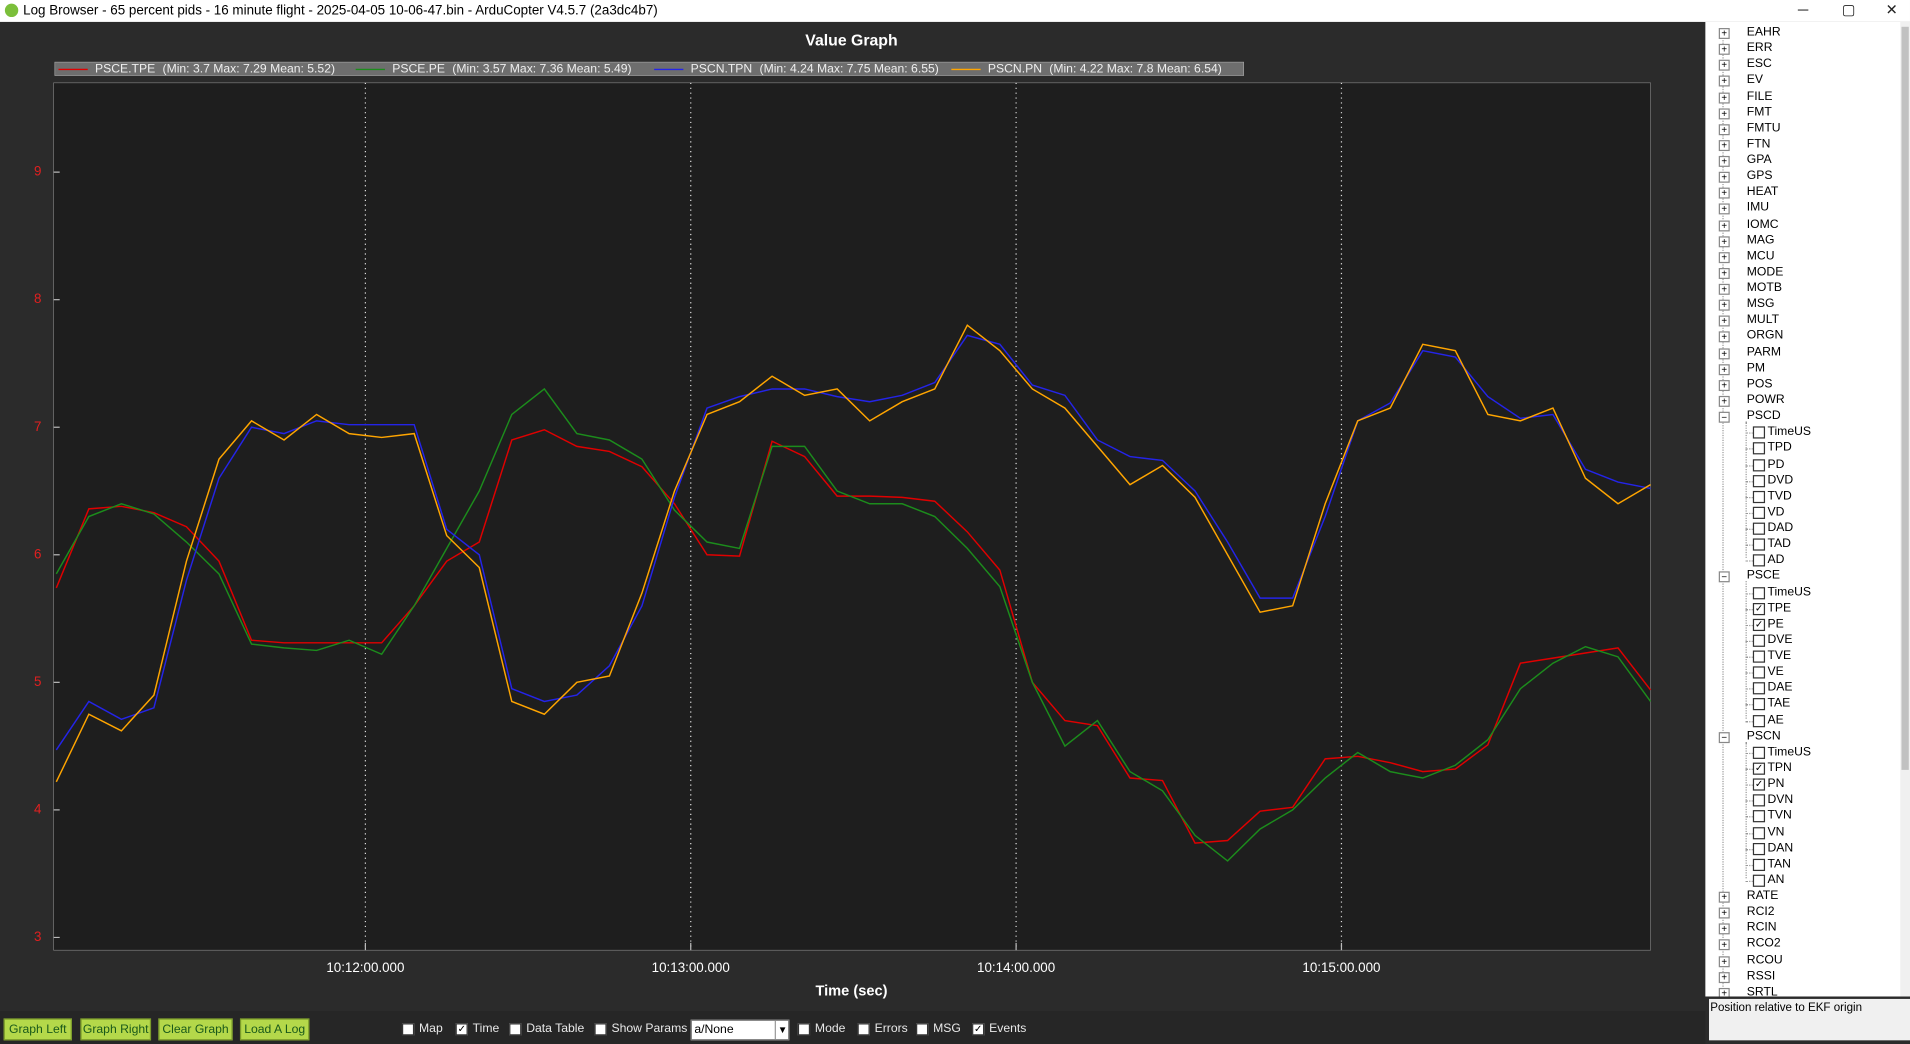 Image resolution: width=1910 pixels, height=1044 pixels. I want to click on tree-node: MSG, so click(1760, 304).